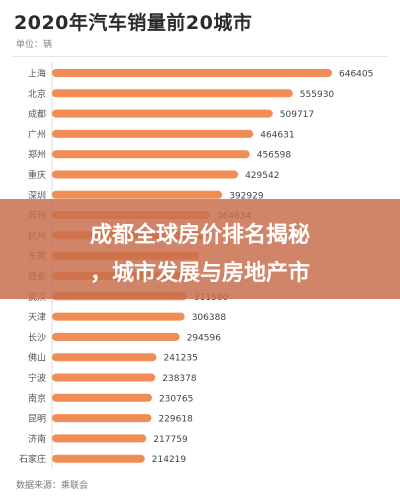 The height and width of the screenshot is (500, 400). What do you see at coordinates (317, 95) in the screenshot?
I see `value-label: 555930` at bounding box center [317, 95].